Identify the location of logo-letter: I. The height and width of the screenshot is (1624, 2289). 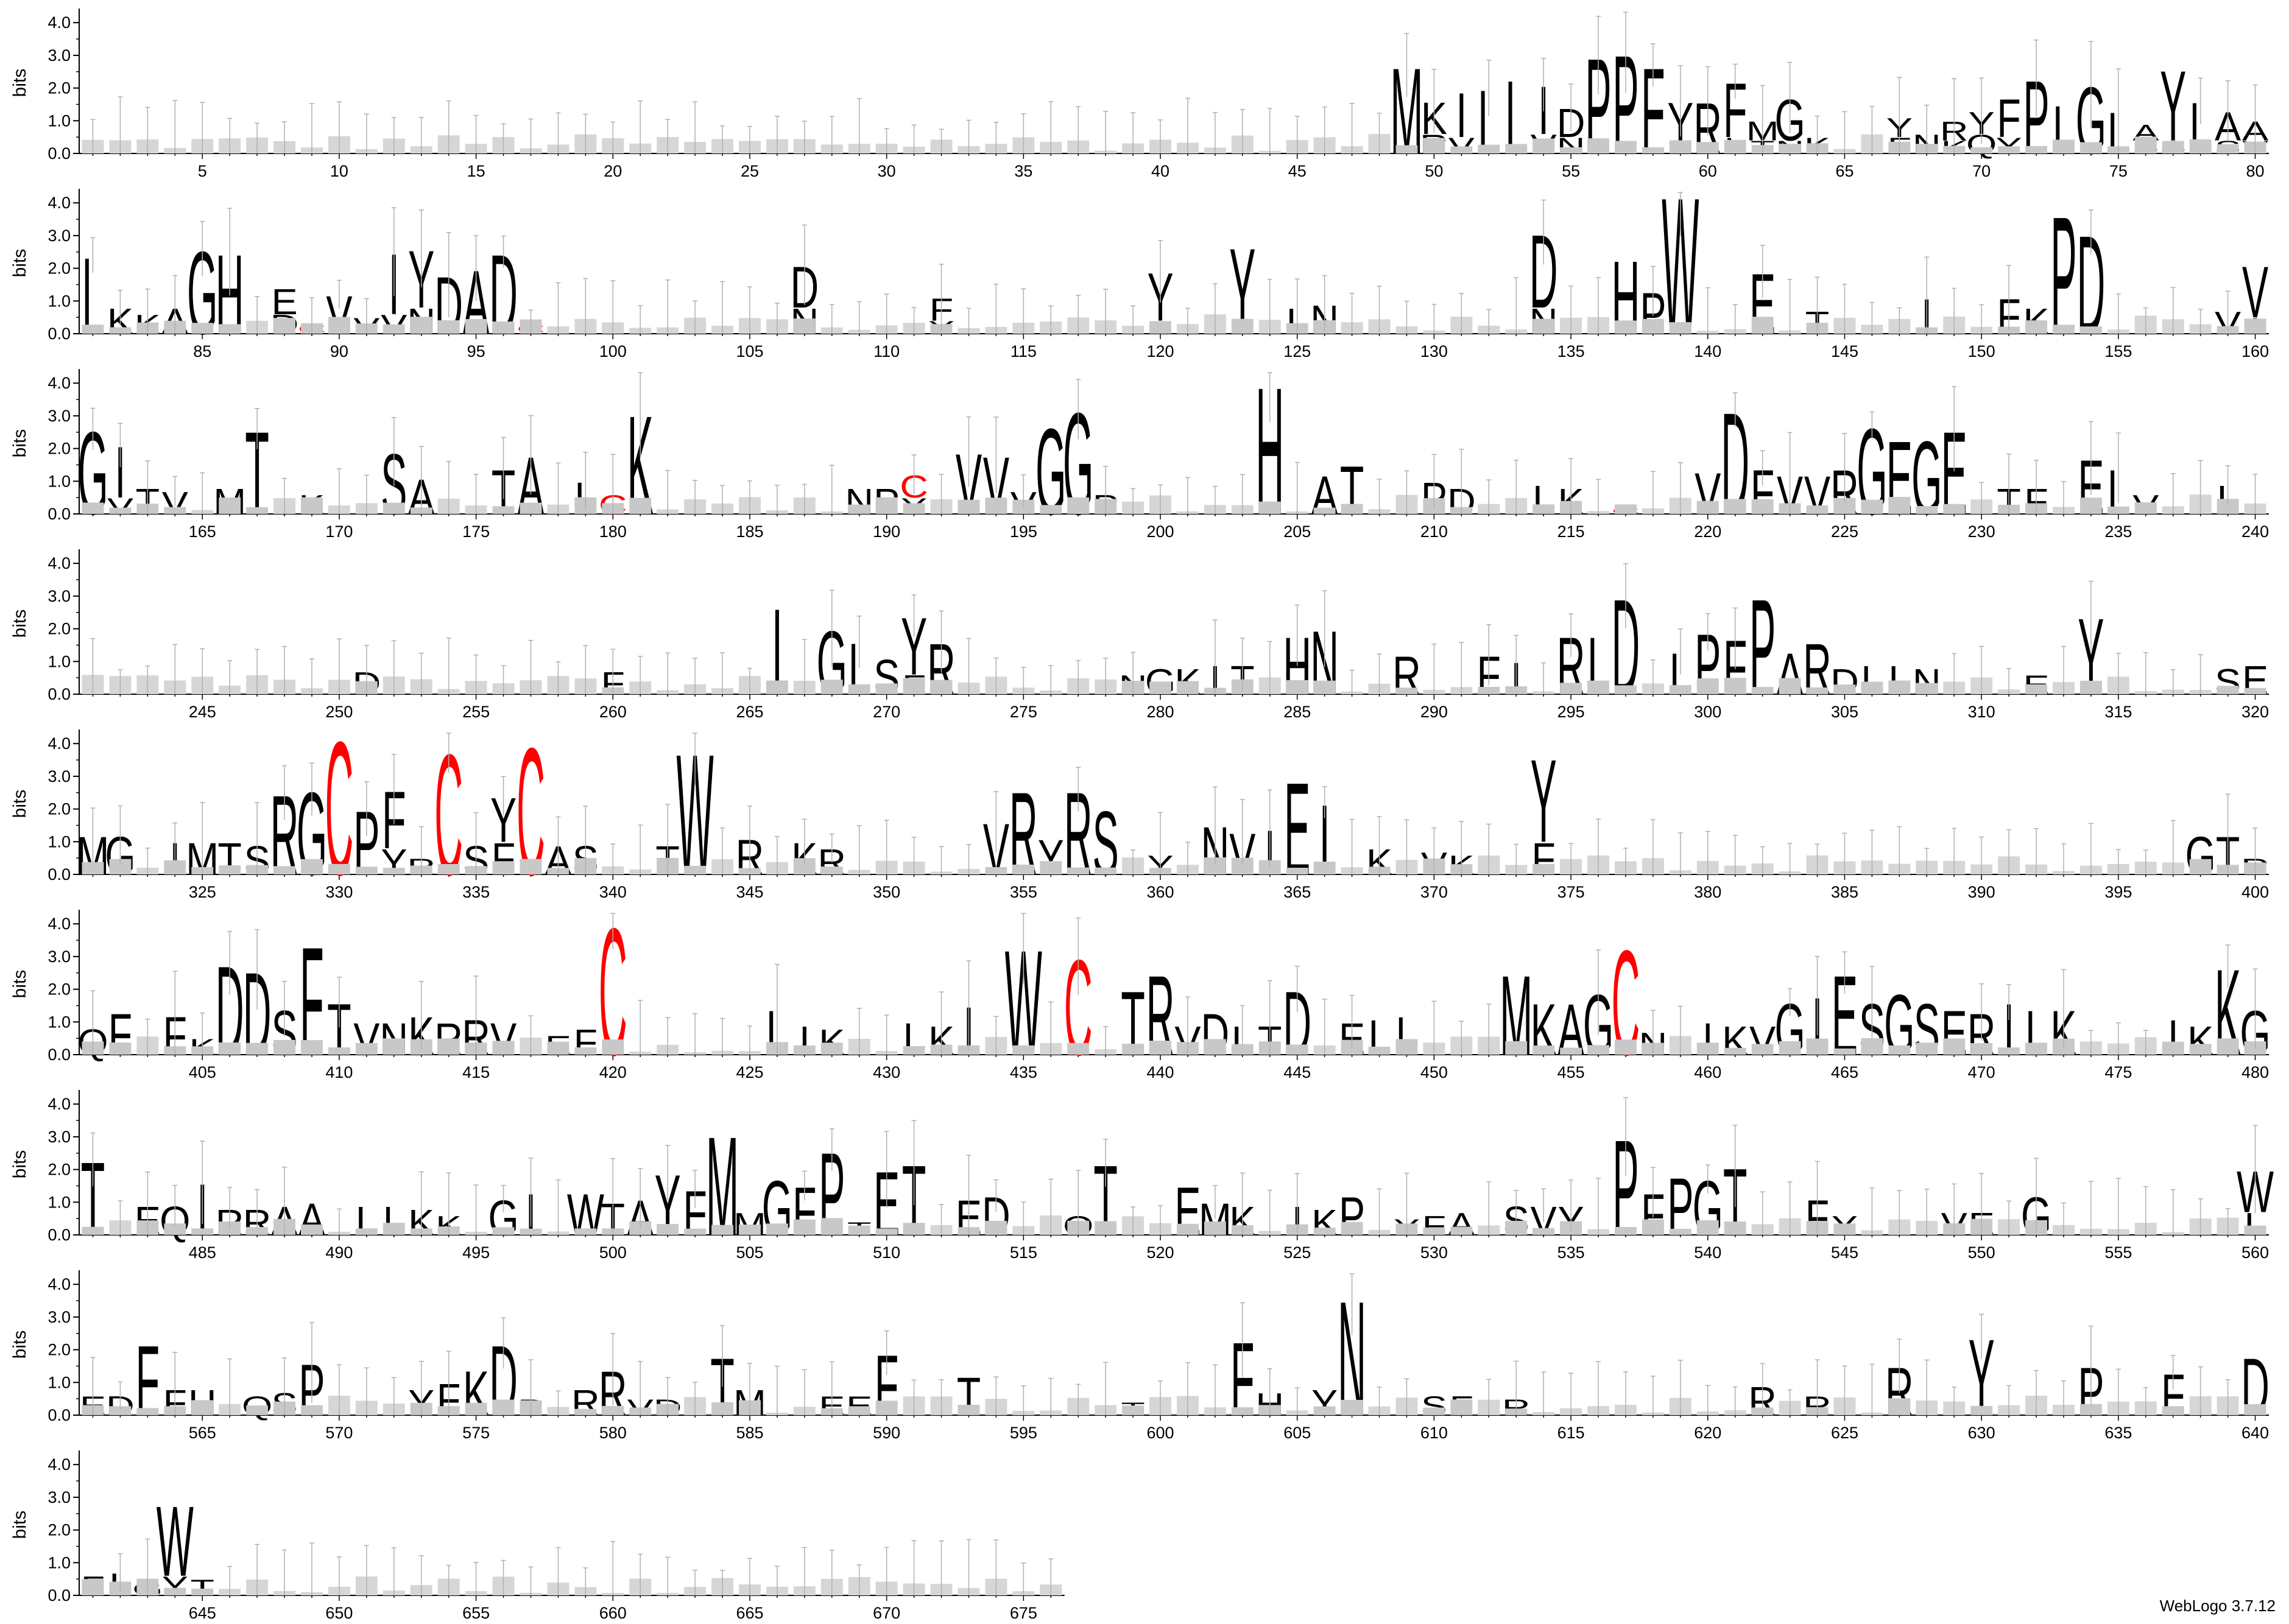
(777, 651).